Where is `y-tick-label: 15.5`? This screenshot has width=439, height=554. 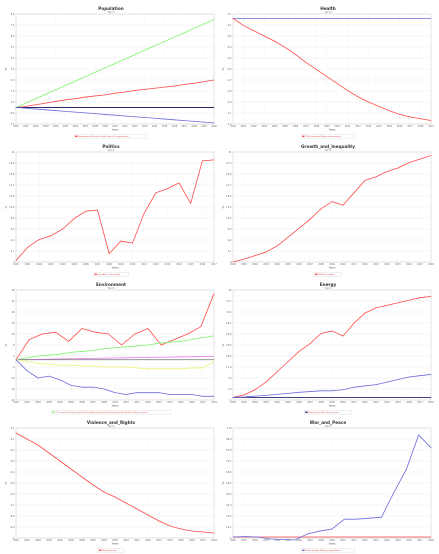 y-tick-label: 15.5 is located at coordinates (229, 207).